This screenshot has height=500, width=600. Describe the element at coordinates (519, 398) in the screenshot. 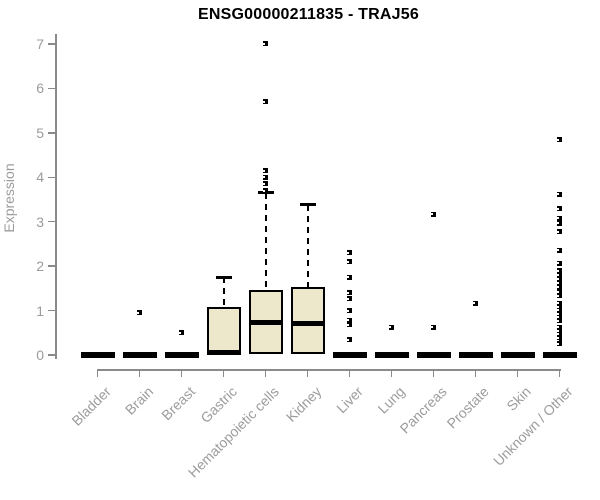

I see `x-tick-label: Skin` at that location.